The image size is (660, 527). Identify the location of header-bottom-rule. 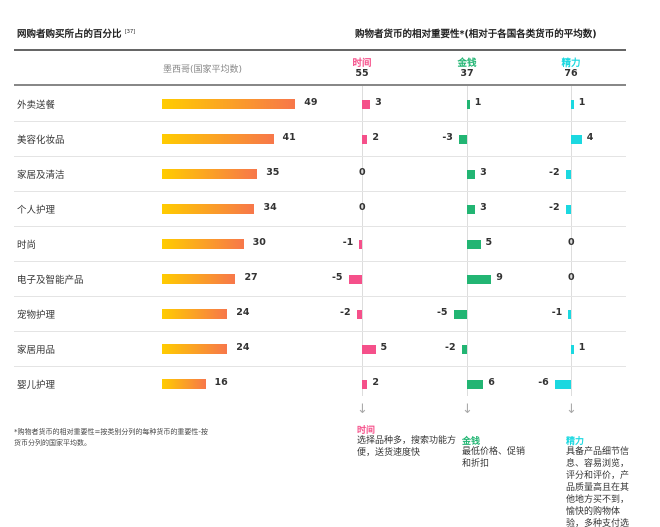
(320, 85).